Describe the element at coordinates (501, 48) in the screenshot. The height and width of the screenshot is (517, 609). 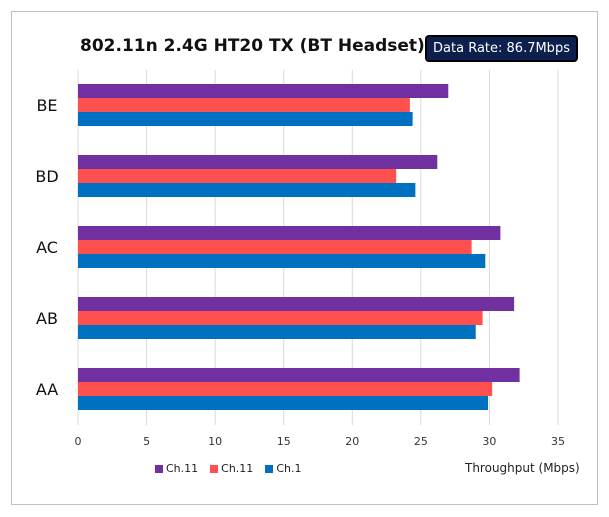
I see `data-rate-badge: Data Rate: 86.7Mbps` at that location.